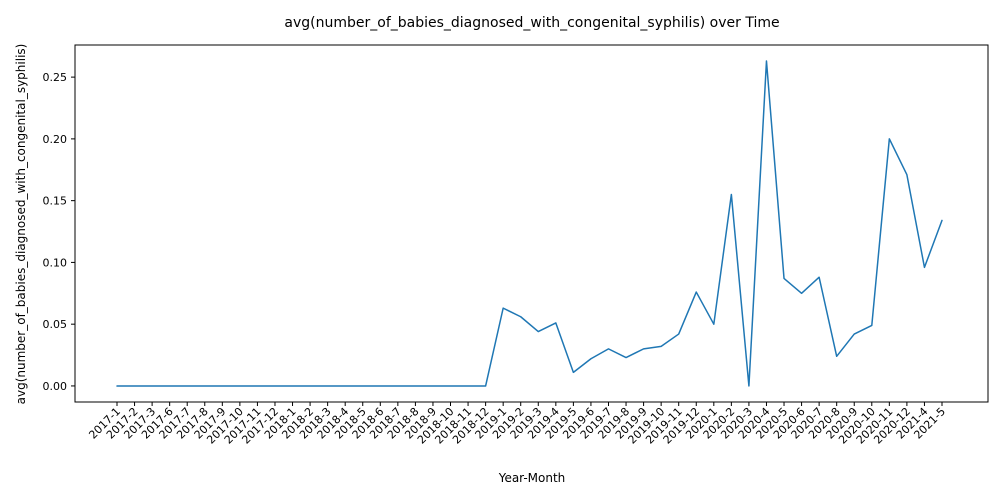 Image resolution: width=1000 pixels, height=500 pixels. Describe the element at coordinates (55, 139) in the screenshot. I see `y-tick-label: 0.20` at that location.